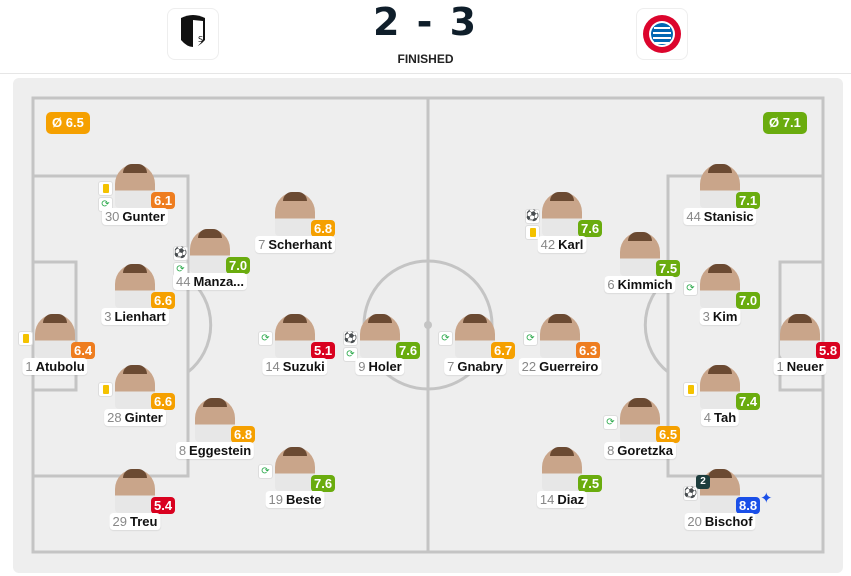 This screenshot has height=576, width=851. I want to click on player-number: 7, so click(262, 244).